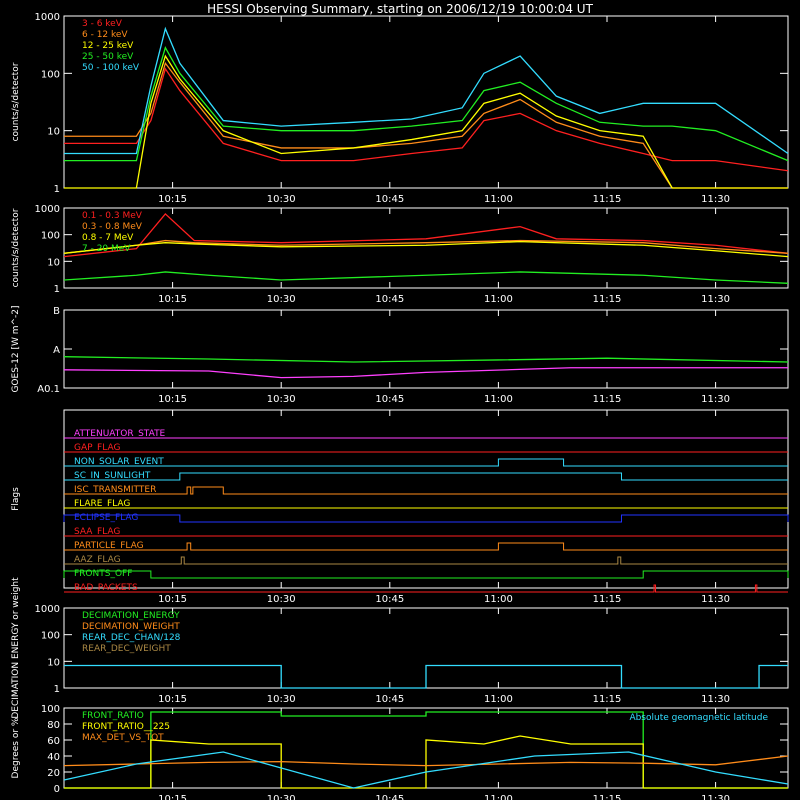 The image size is (800, 800). Describe the element at coordinates (16, 747) in the screenshot. I see `y-axis-label: Degrees or %` at that location.